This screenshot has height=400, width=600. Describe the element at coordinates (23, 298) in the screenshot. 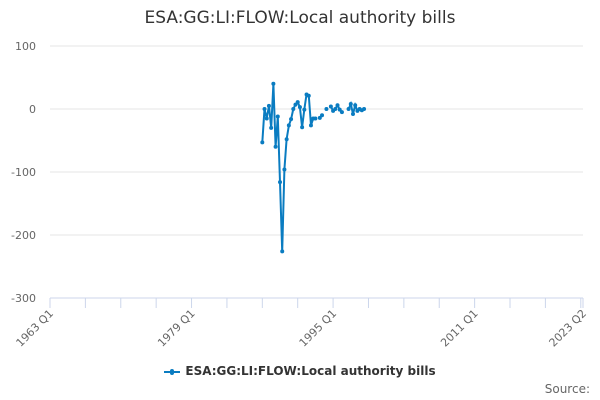

I see `y-tick-label: -300` at that location.